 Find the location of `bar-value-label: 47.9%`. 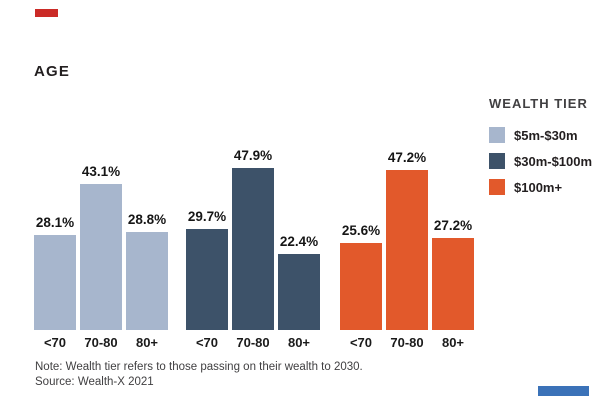

bar-value-label: 47.9% is located at coordinates (253, 155).